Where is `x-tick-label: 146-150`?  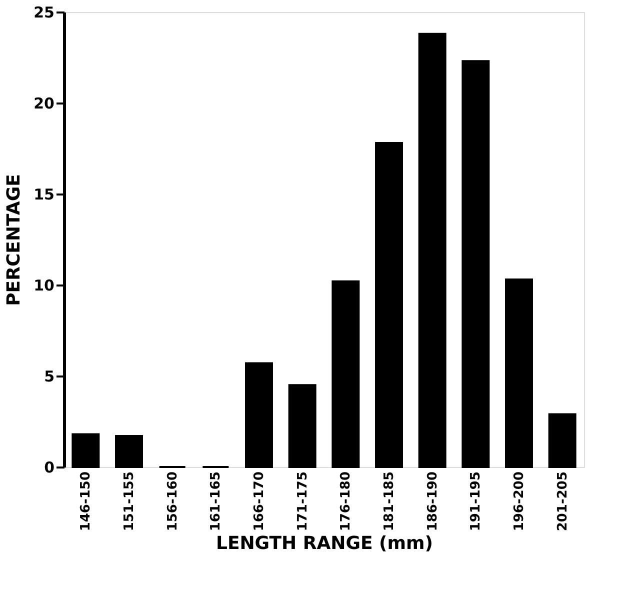
x-tick-label: 146-150 is located at coordinates (86, 502).